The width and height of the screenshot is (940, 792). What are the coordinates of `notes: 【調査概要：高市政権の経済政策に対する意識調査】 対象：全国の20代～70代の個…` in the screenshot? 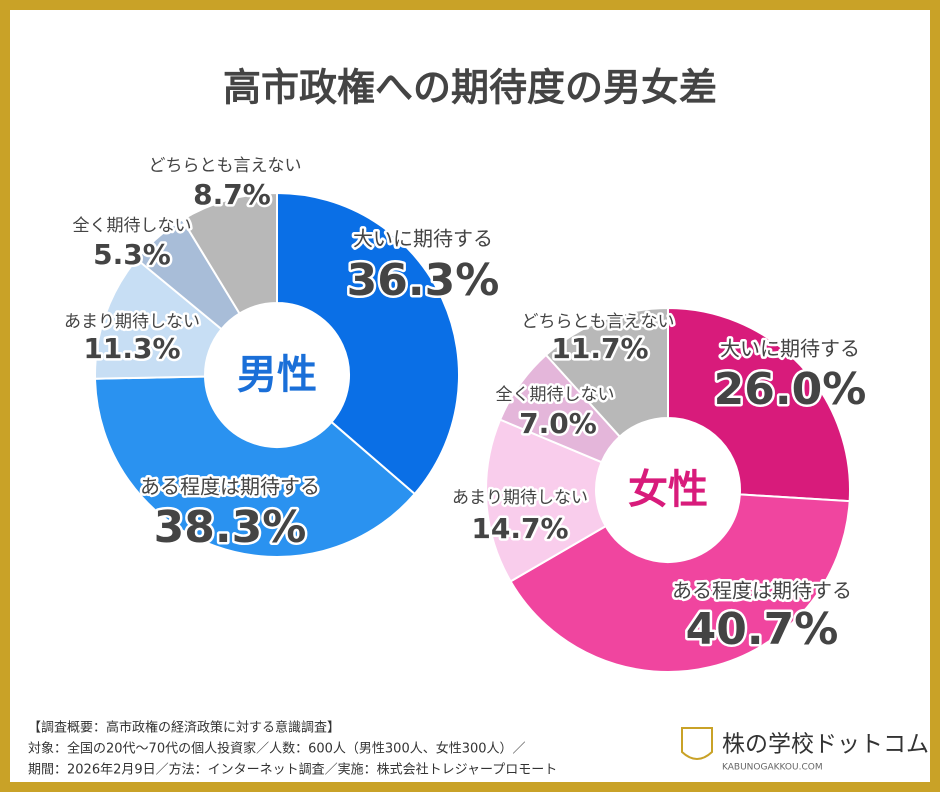 It's located at (292, 749).